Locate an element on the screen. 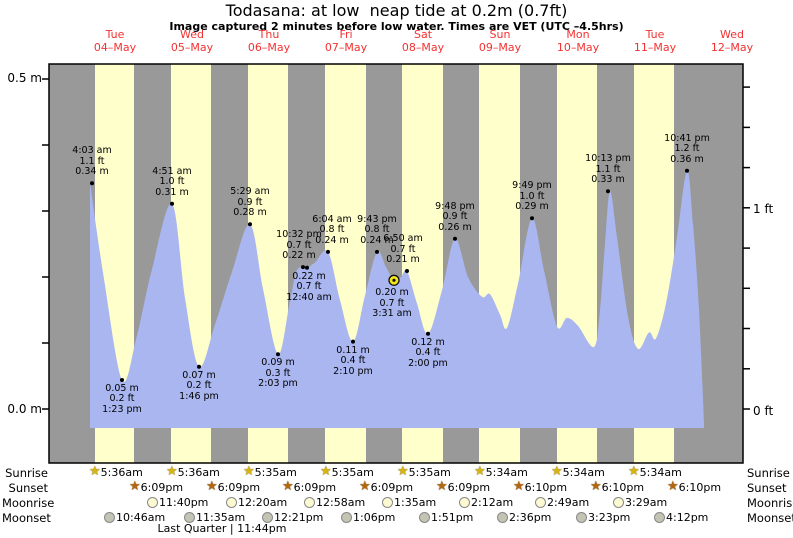 The image size is (793, 538). tide-annotation-line: 6:04 am is located at coordinates (332, 219).